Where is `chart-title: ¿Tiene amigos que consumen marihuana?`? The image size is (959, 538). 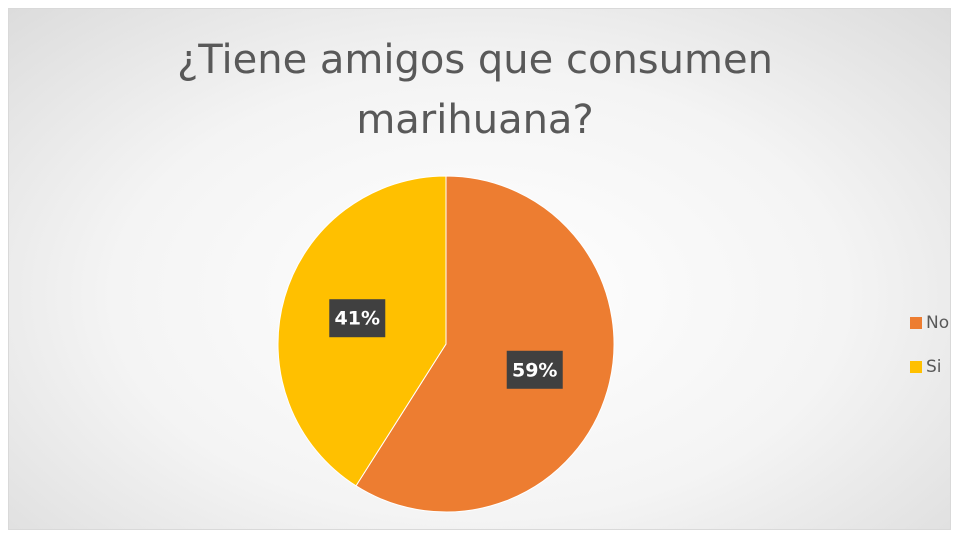 chart-title: ¿Tiene amigos que consumen marihuana? is located at coordinates (475, 90).